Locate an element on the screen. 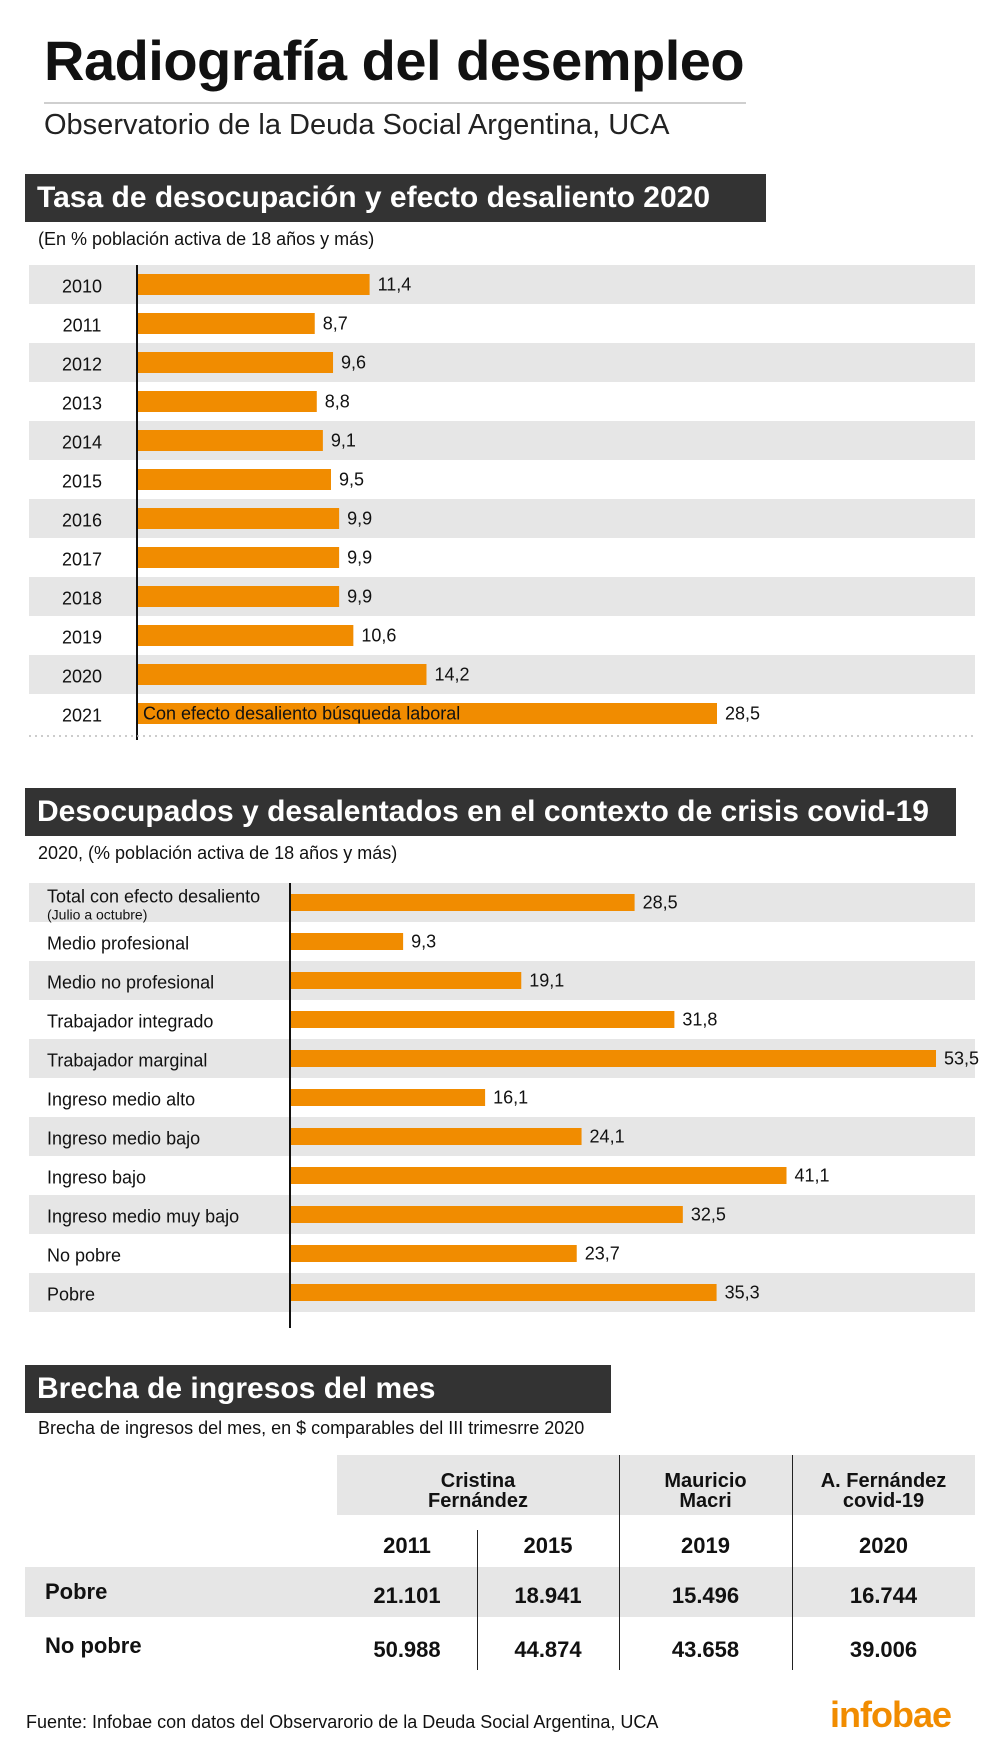  value-label: 9,6 is located at coordinates (353, 363).